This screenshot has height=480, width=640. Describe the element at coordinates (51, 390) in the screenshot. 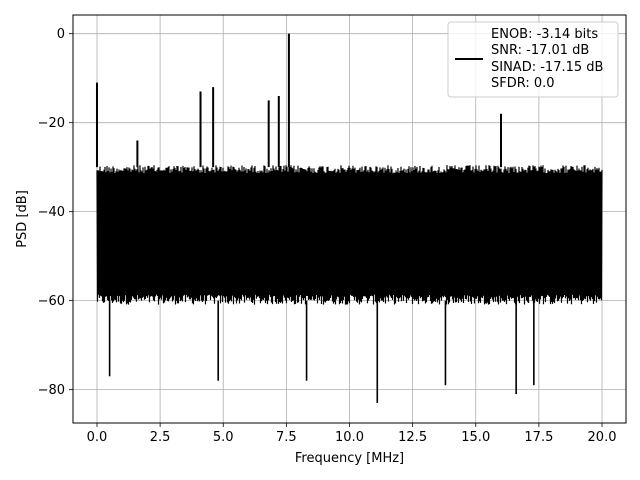

I see `y-tick-label: −80` at that location.